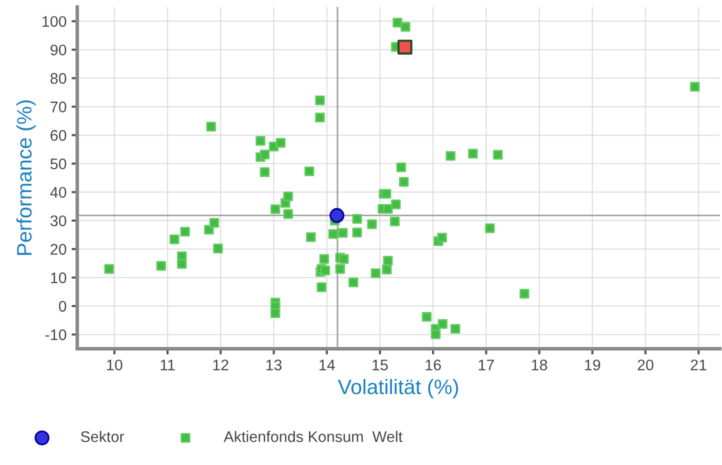 The width and height of the screenshot is (722, 465). What do you see at coordinates (55, 334) in the screenshot?
I see `y-tick-label: -10` at bounding box center [55, 334].